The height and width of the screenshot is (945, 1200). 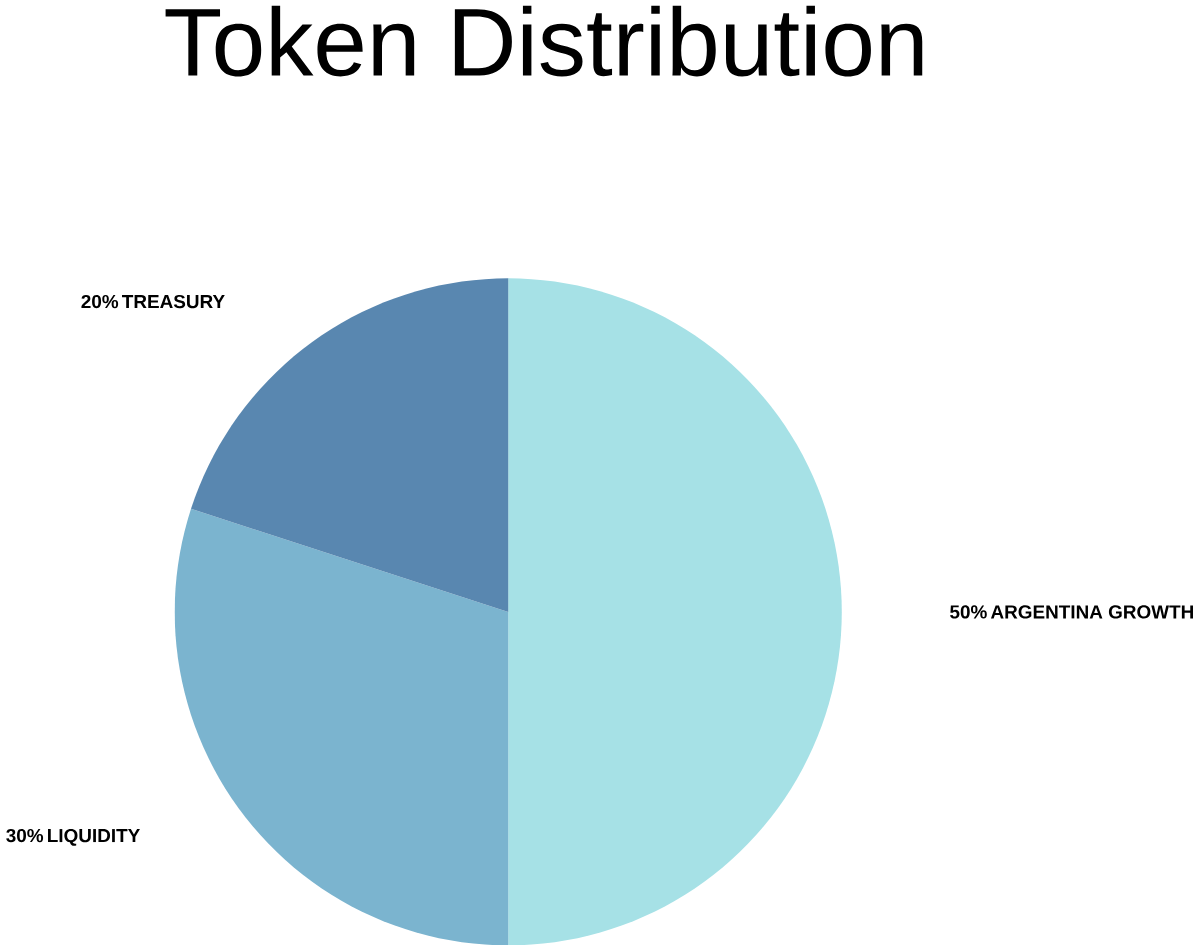 I want to click on data-label: 30%, so click(x=25, y=835).